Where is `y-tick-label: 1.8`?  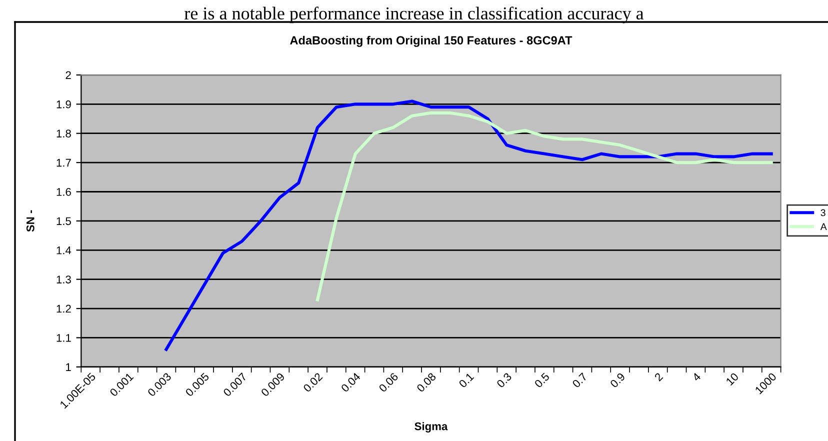 y-tick-label: 1.8 is located at coordinates (63, 134).